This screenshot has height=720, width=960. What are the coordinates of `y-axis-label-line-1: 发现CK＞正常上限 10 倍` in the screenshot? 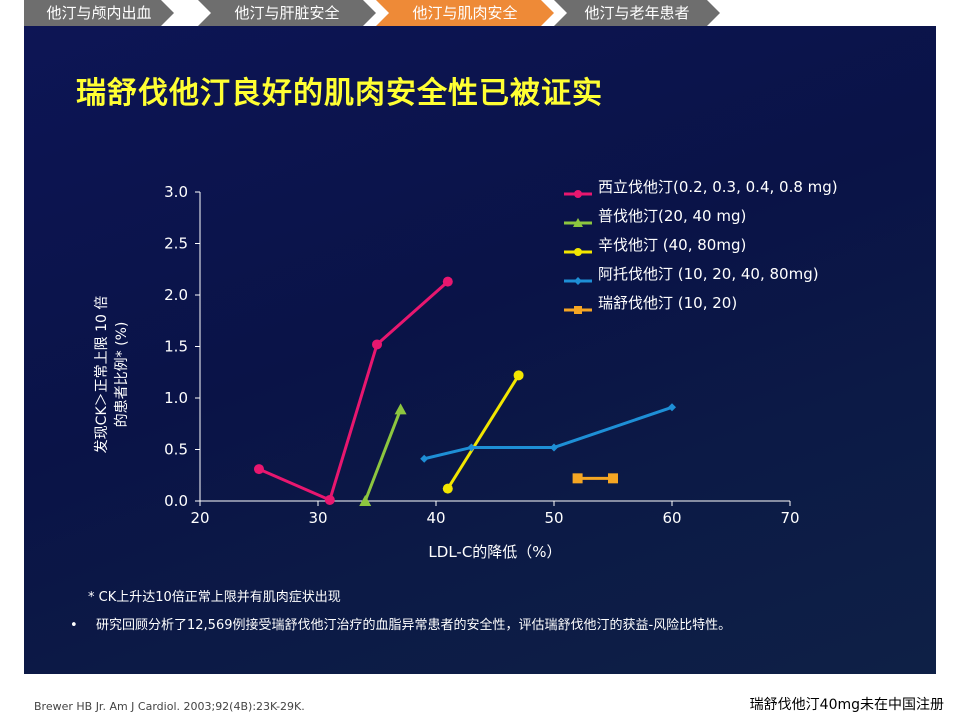 It's located at (102, 375).